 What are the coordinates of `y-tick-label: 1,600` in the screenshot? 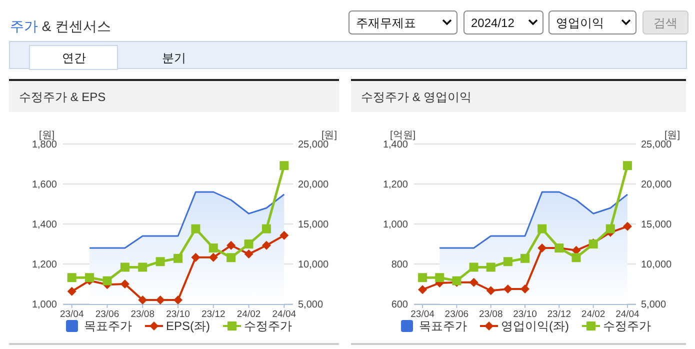 It's located at (45, 185).